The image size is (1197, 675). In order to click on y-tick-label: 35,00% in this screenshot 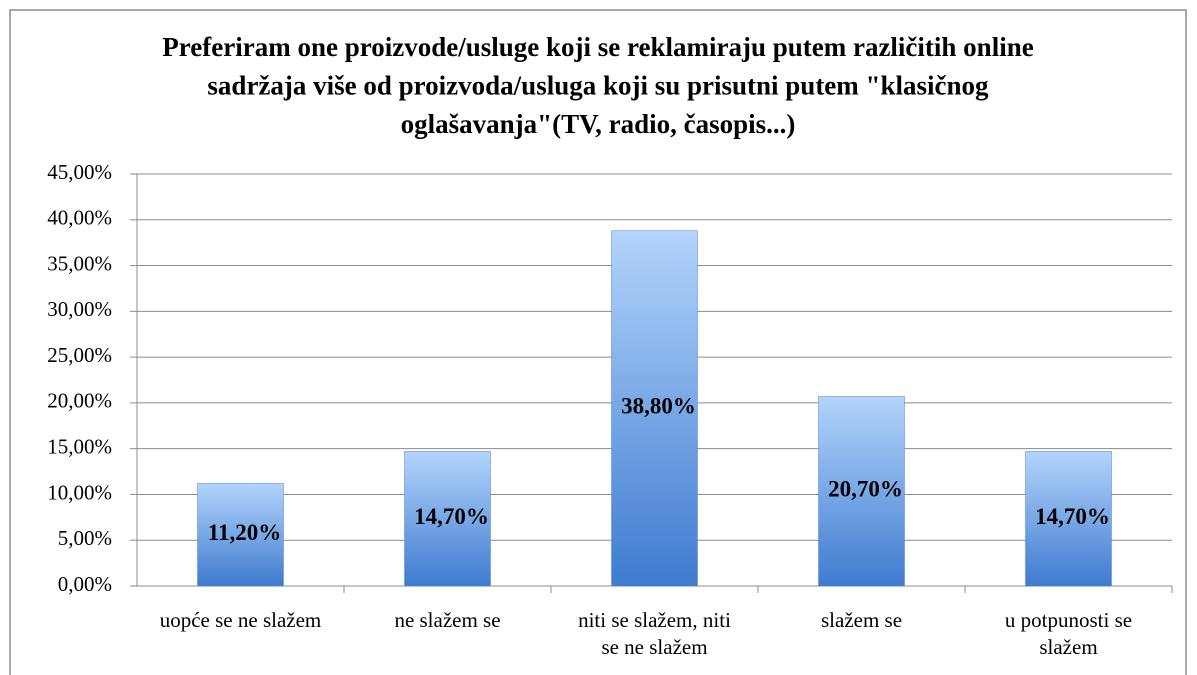, I will do `click(79, 263)`.